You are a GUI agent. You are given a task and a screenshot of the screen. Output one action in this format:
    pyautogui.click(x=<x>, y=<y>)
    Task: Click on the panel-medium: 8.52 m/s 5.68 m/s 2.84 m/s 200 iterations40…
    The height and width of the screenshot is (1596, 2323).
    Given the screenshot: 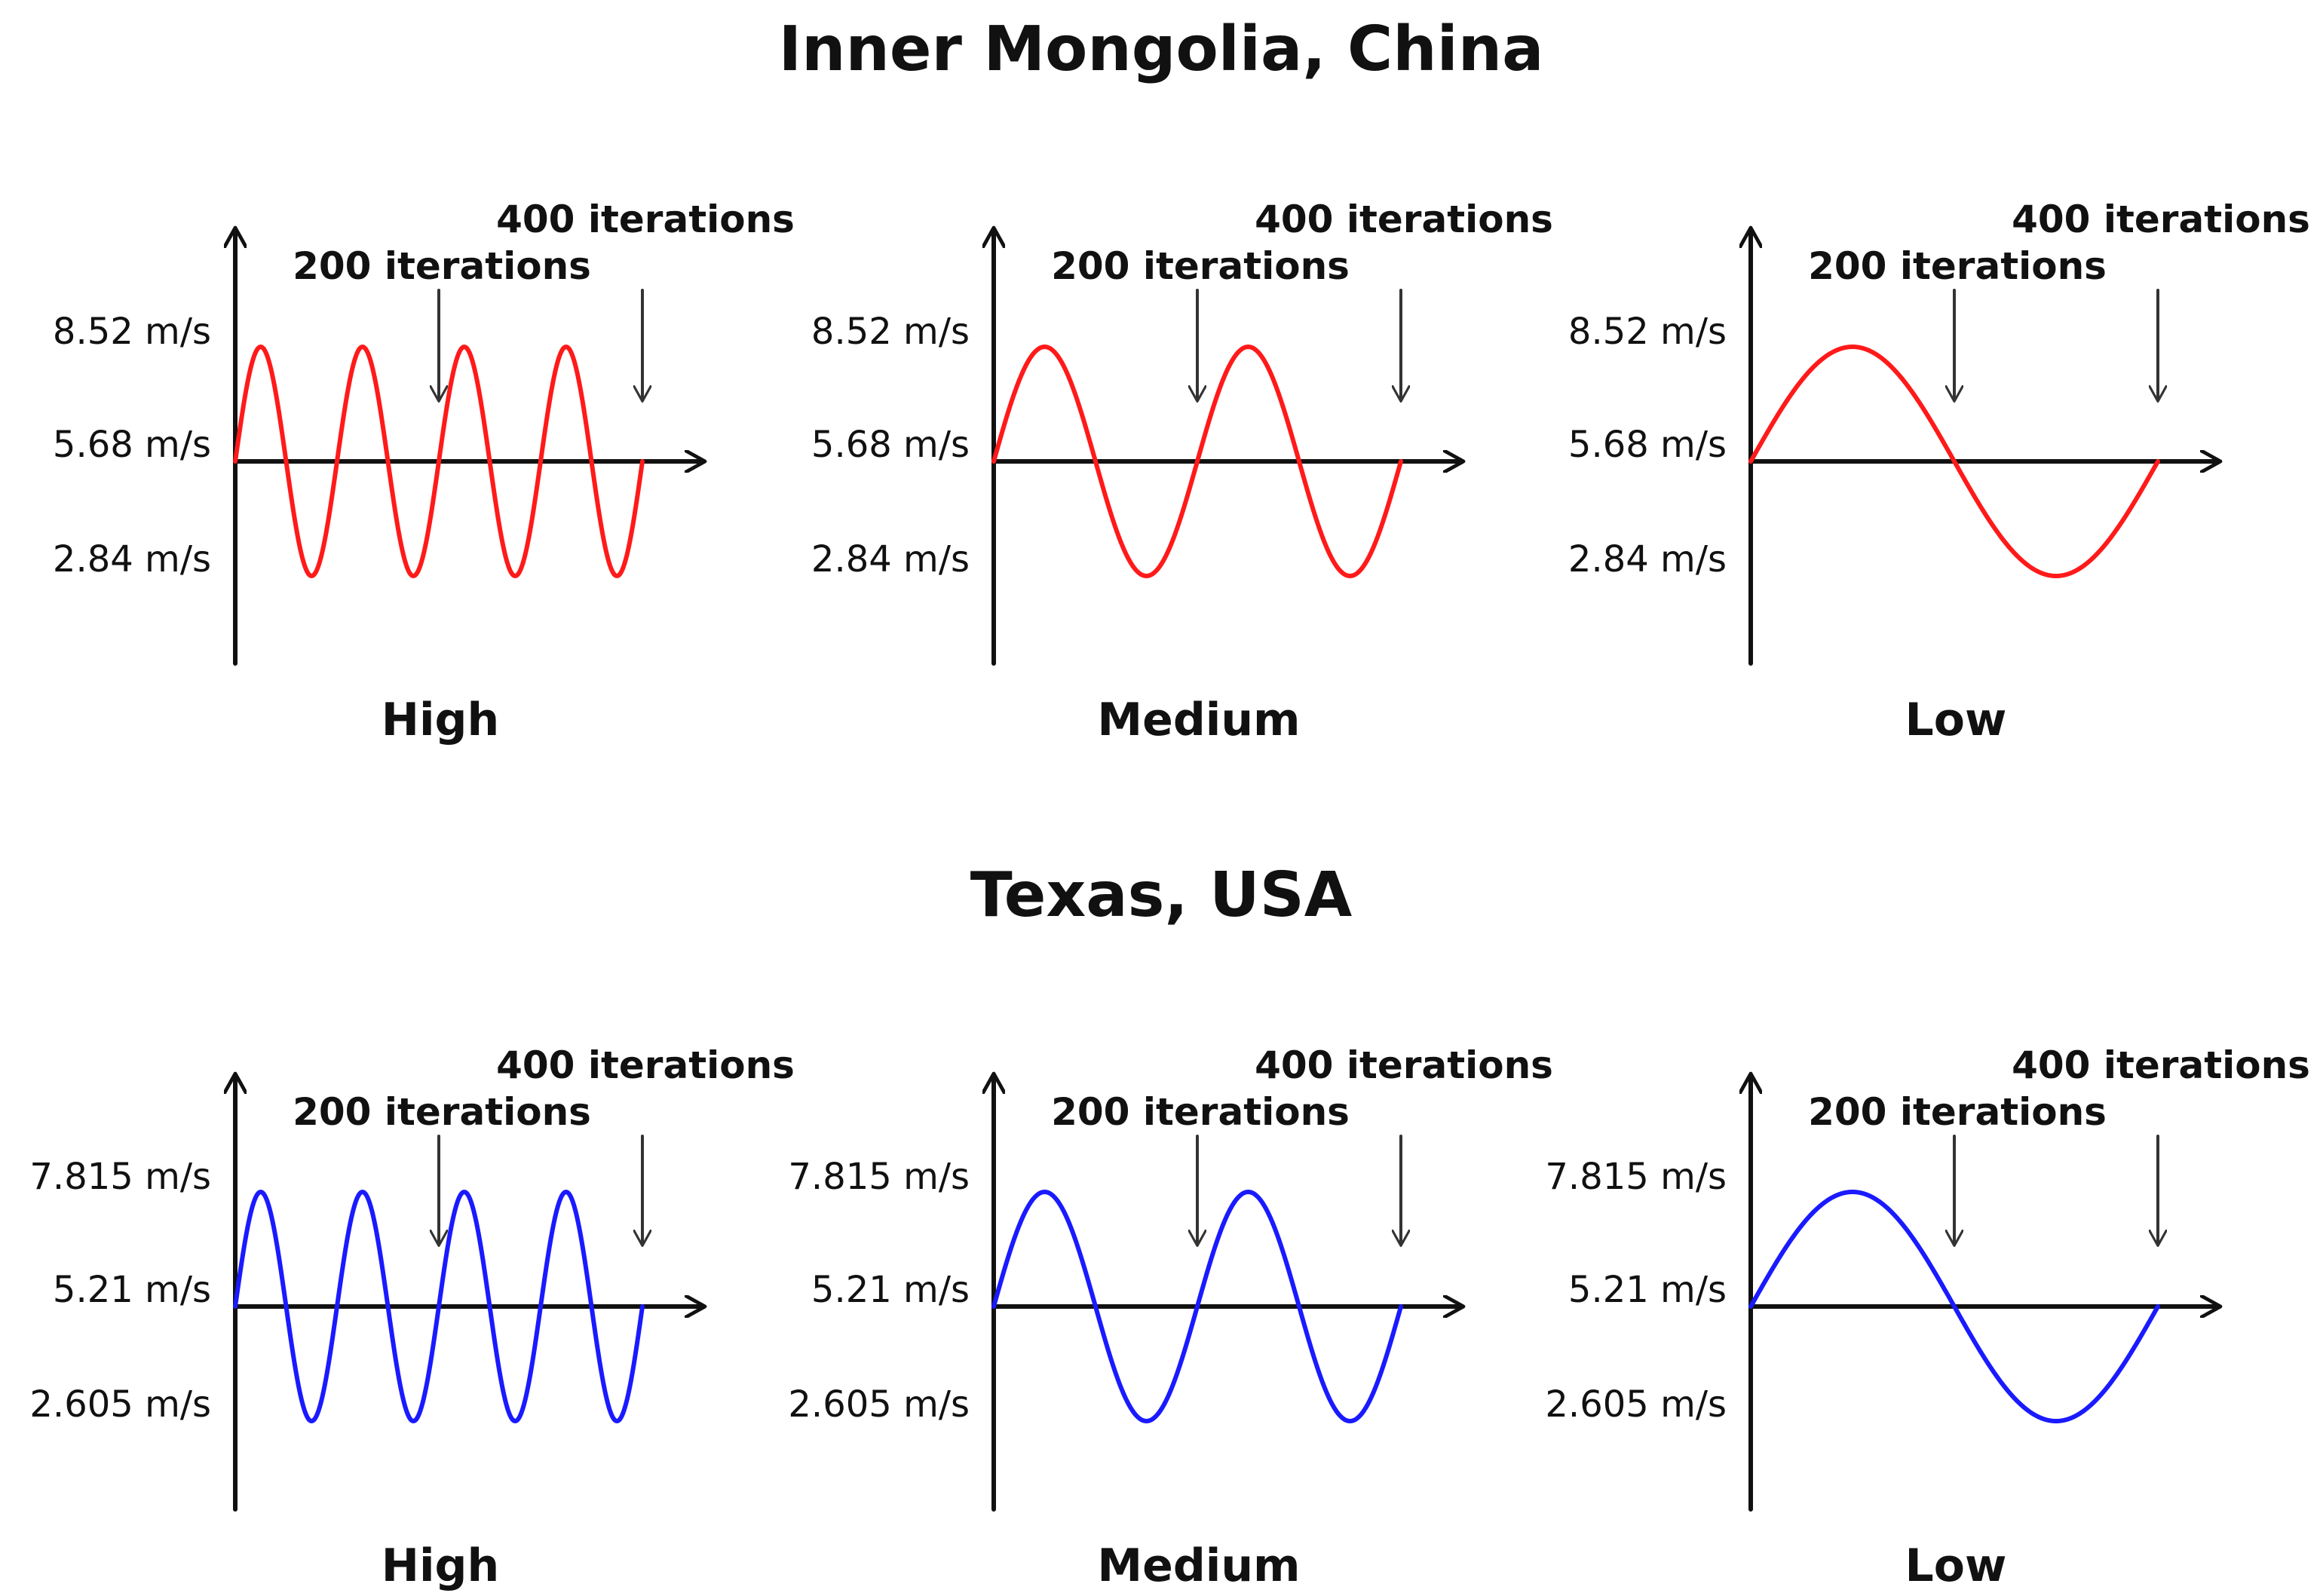 What is the action you would take?
    pyautogui.click(x=1182, y=472)
    